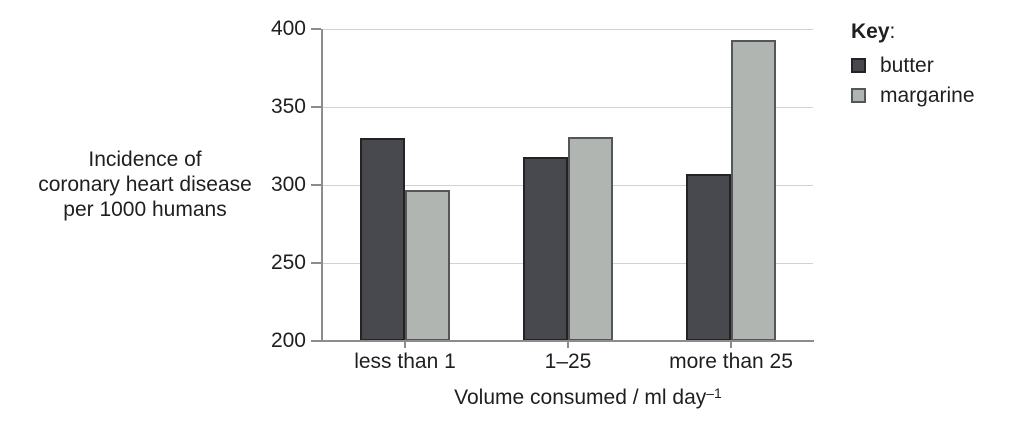  I want to click on legend-title-colon: :, so click(892, 31).